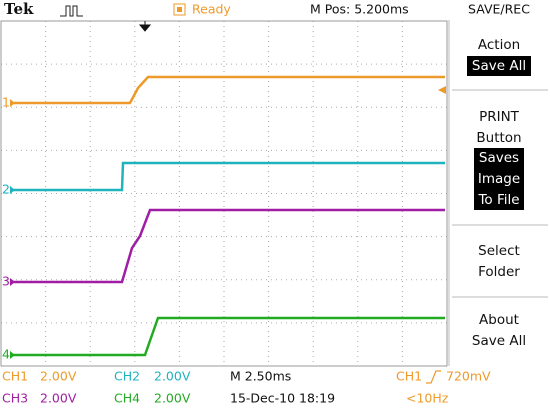 This screenshot has height=412, width=550. What do you see at coordinates (71, 11) in the screenshot?
I see `acquire-icon` at bounding box center [71, 11].